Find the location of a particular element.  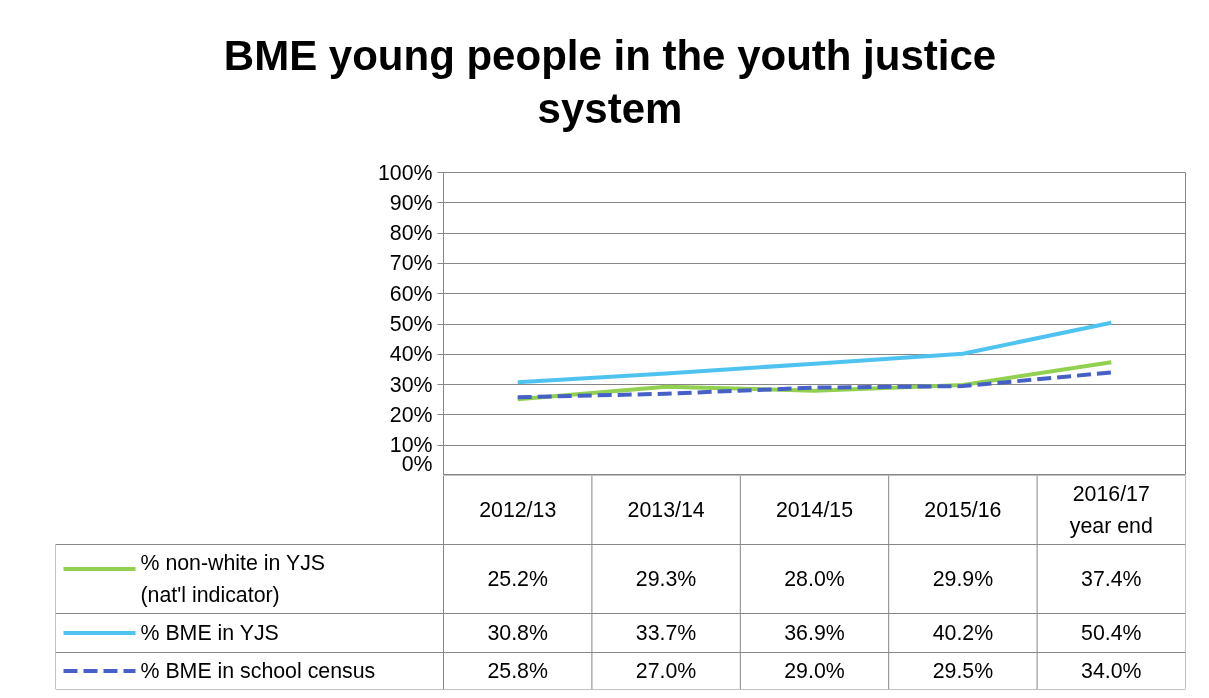

x-tick-label: 2012/13 is located at coordinates (518, 510).